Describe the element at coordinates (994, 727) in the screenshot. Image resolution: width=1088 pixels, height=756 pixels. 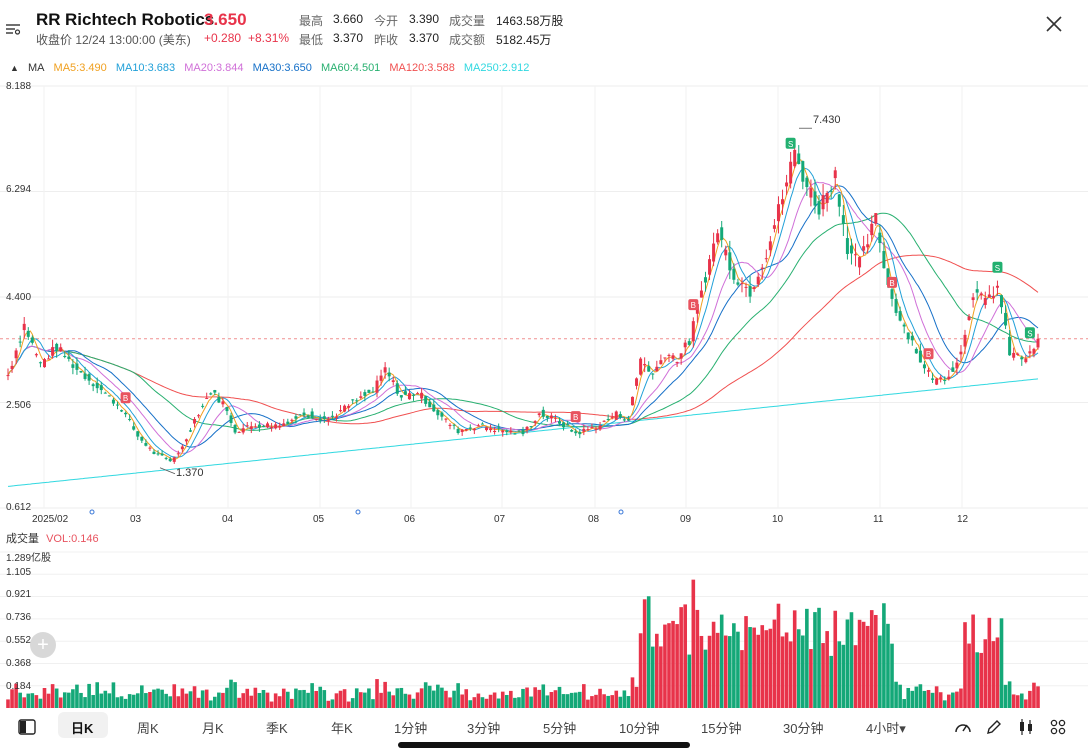
I see `draw-pen-icon` at that location.